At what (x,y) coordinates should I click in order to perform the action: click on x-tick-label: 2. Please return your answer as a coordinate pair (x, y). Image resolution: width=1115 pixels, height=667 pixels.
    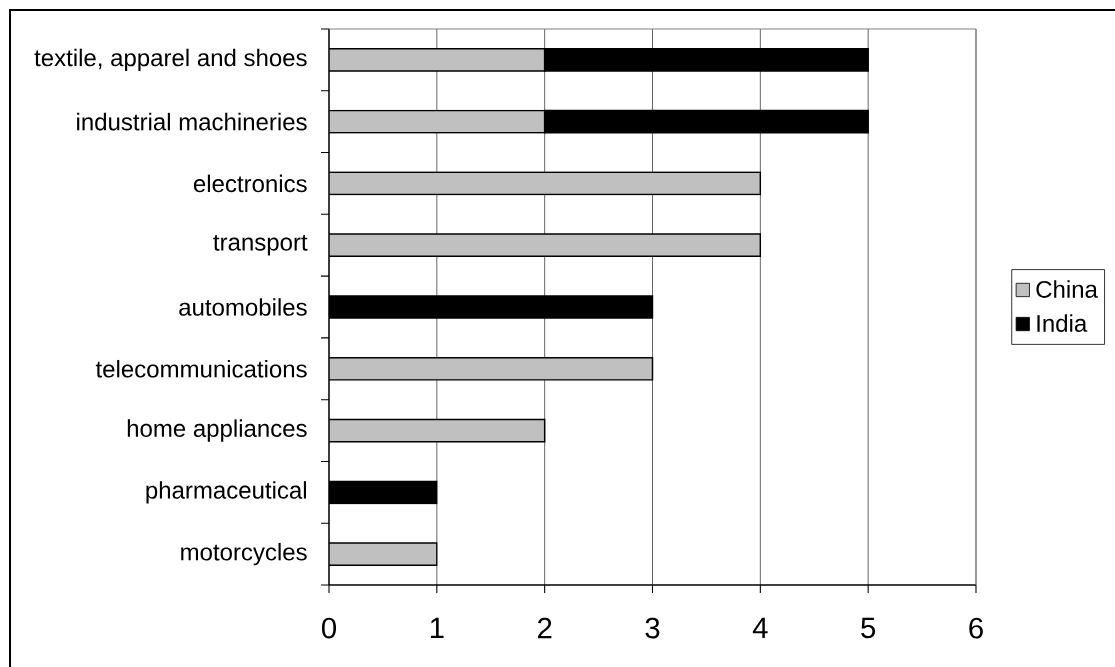
    Looking at the image, I should click on (544, 628).